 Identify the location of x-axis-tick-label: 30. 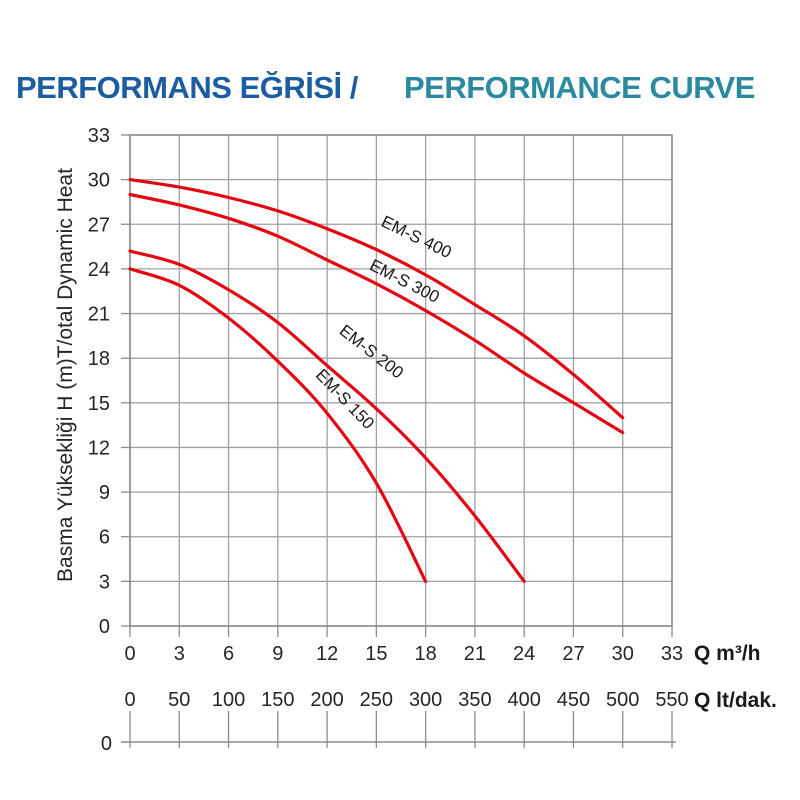
(623, 654).